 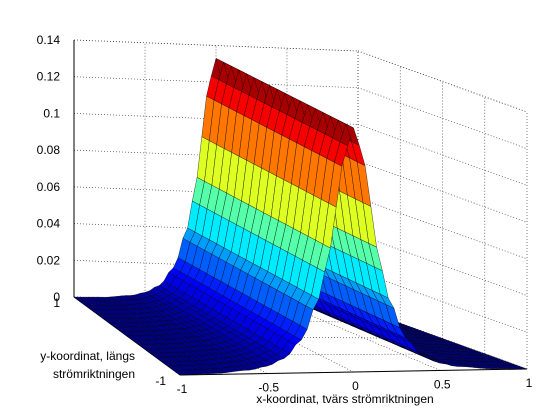 I want to click on z-tick-label: 0.1, so click(x=51, y=113).